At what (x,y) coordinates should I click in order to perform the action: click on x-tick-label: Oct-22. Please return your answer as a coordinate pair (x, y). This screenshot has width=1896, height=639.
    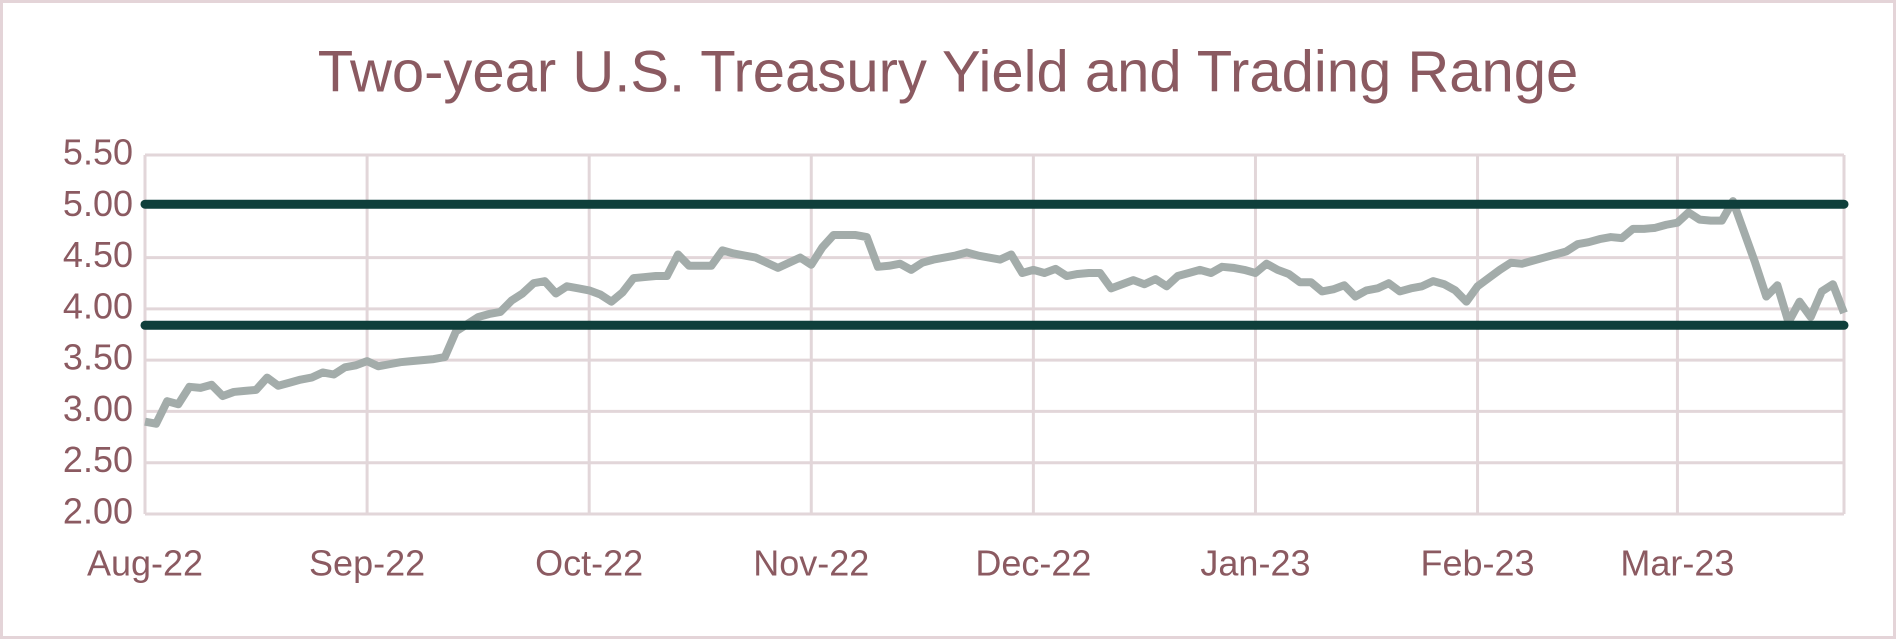
    Looking at the image, I should click on (589, 563).